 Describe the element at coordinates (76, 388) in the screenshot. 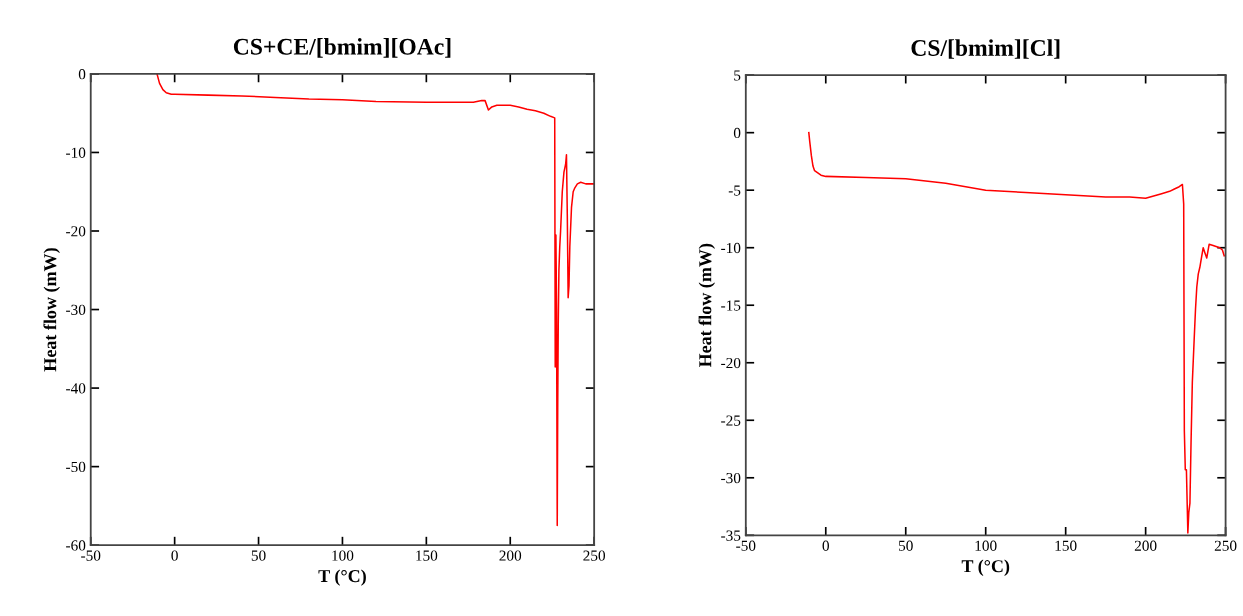

I see `y-tick-label: -40` at that location.